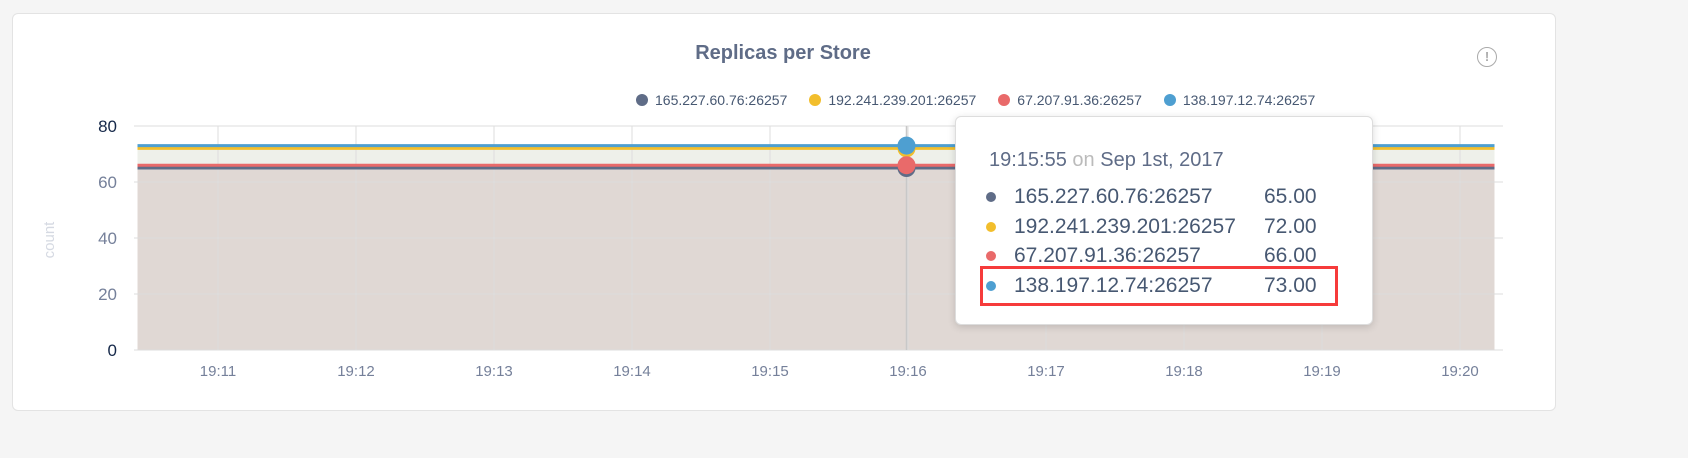  I want to click on series-value: 65.00, so click(1290, 196).